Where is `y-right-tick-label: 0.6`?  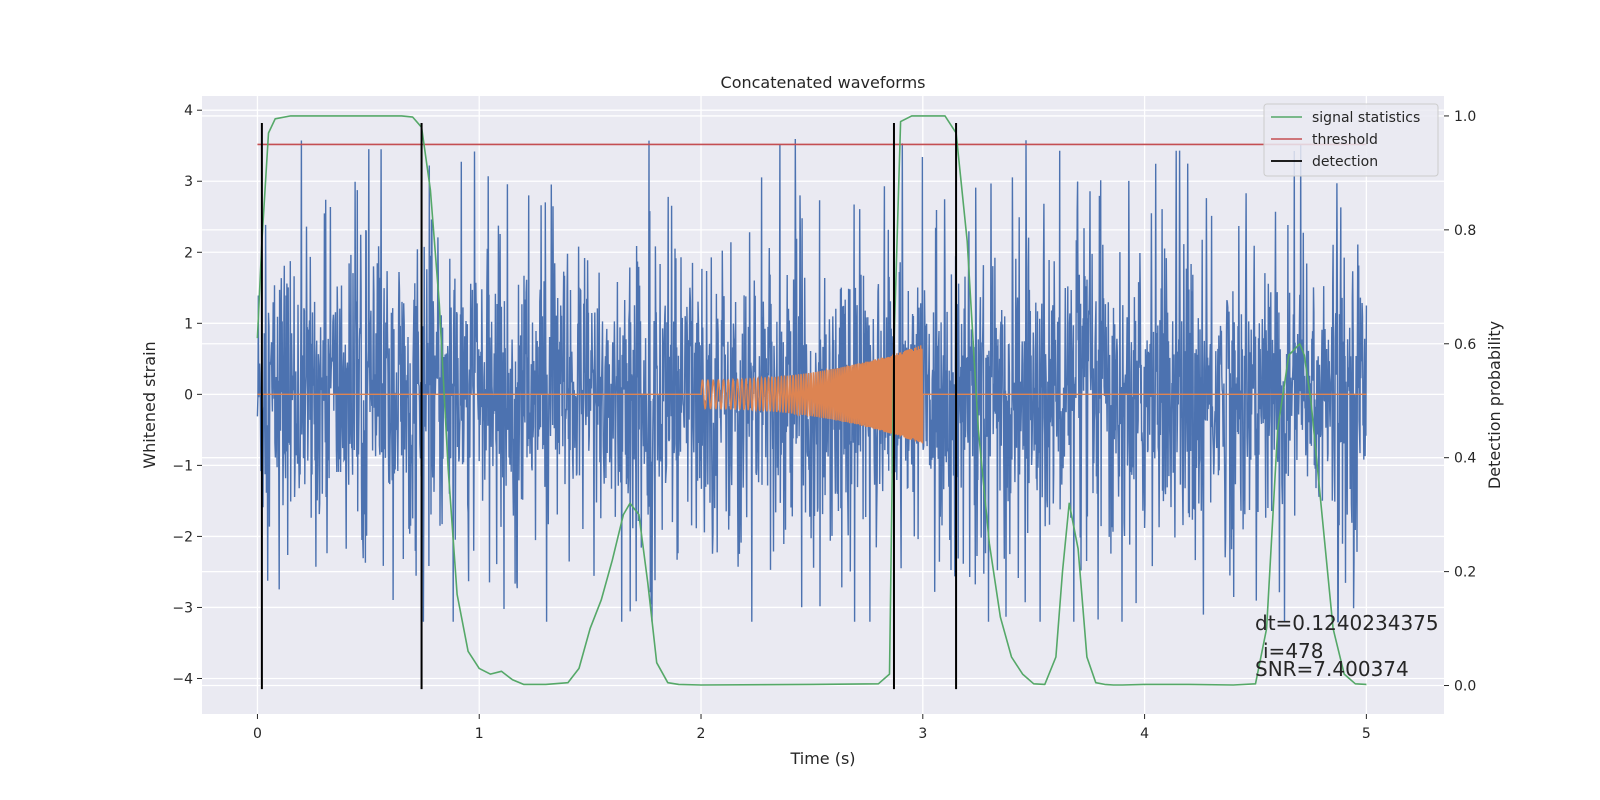 y-right-tick-label: 0.6 is located at coordinates (1465, 345).